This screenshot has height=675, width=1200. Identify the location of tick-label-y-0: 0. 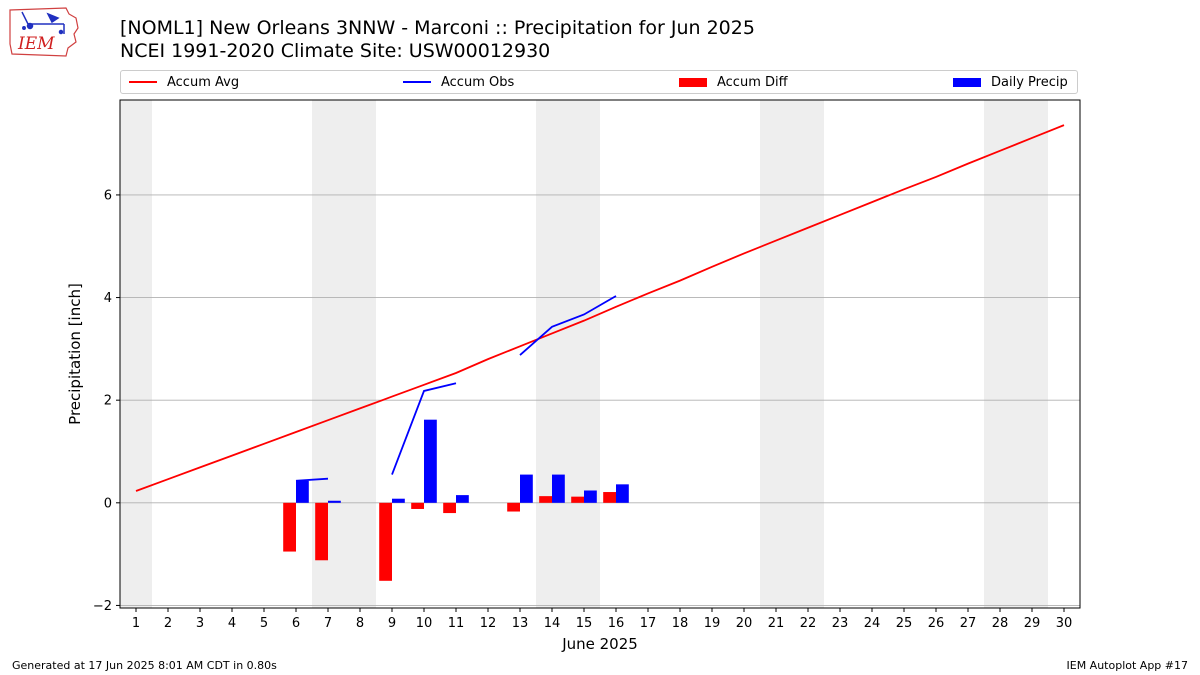
(108, 503).